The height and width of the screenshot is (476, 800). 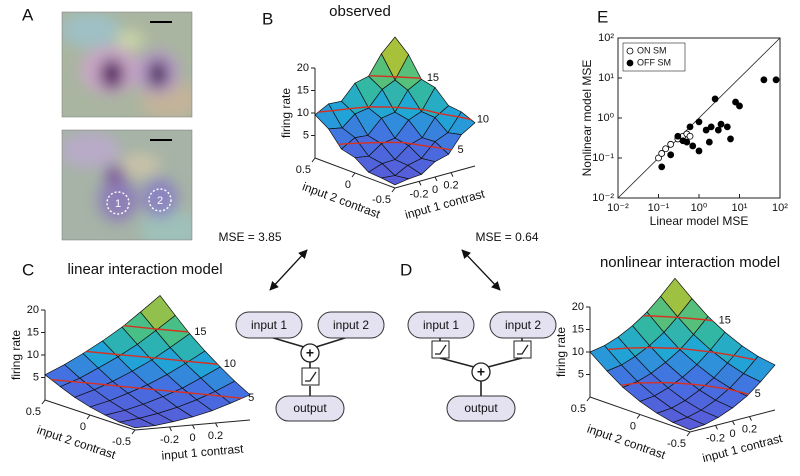 What do you see at coordinates (249, 237) in the screenshot?
I see `mse-label: MSE = 3.85` at bounding box center [249, 237].